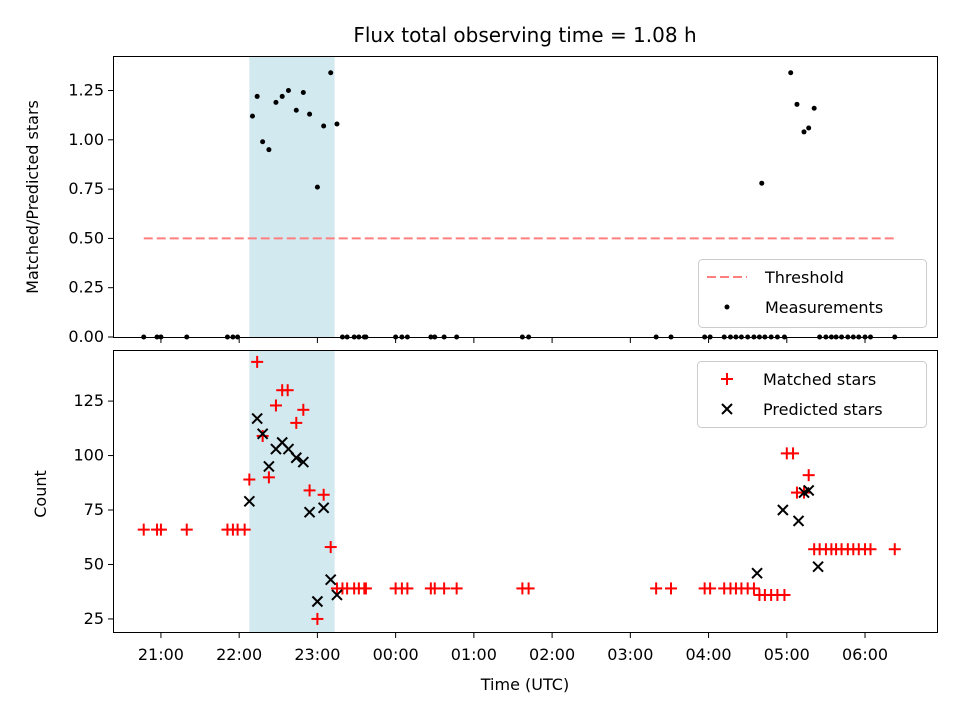 The height and width of the screenshot is (720, 960). Describe the element at coordinates (86, 188) in the screenshot. I see `y-tick-label: 0.75` at that location.